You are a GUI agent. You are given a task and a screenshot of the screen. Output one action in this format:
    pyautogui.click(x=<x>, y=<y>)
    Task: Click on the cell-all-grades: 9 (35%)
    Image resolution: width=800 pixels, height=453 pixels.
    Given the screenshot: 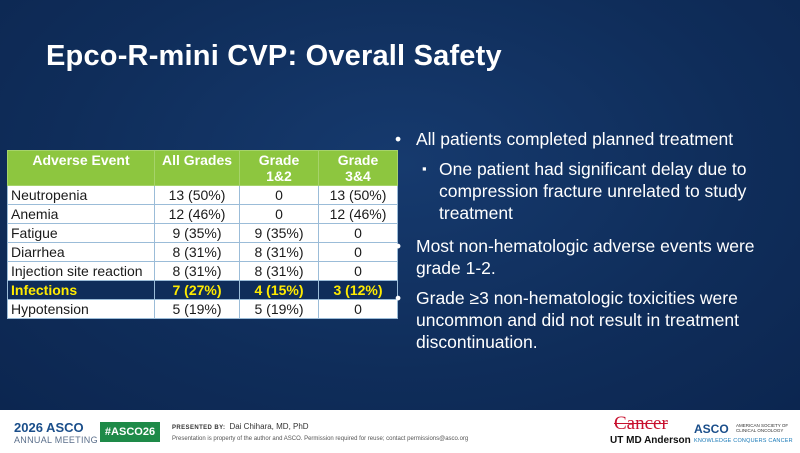 What is the action you would take?
    pyautogui.click(x=197, y=233)
    